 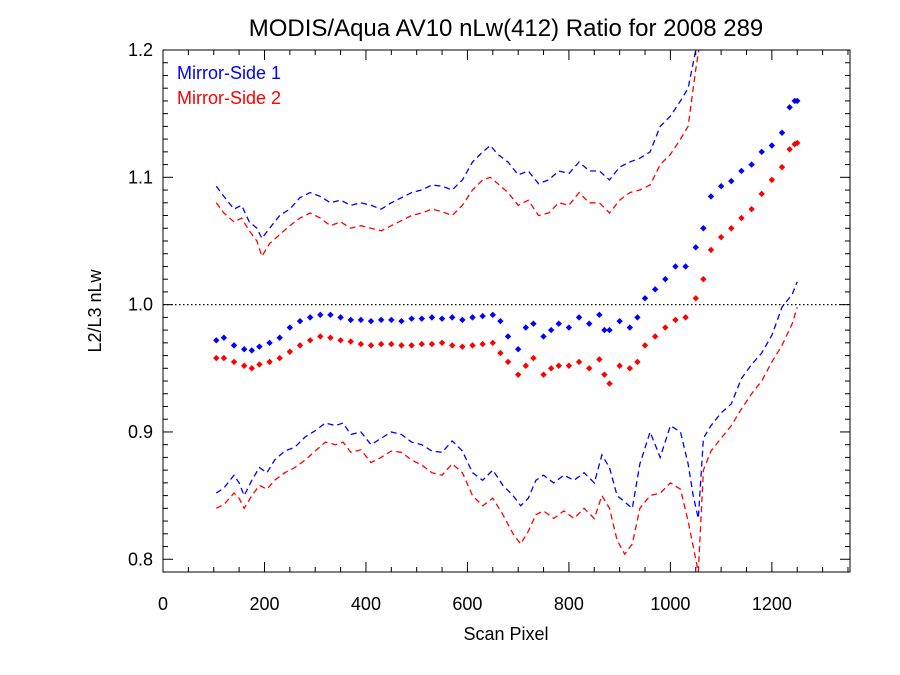 I want to click on legend-mirror-side-1: Mirror-Side 1, so click(x=229, y=73).